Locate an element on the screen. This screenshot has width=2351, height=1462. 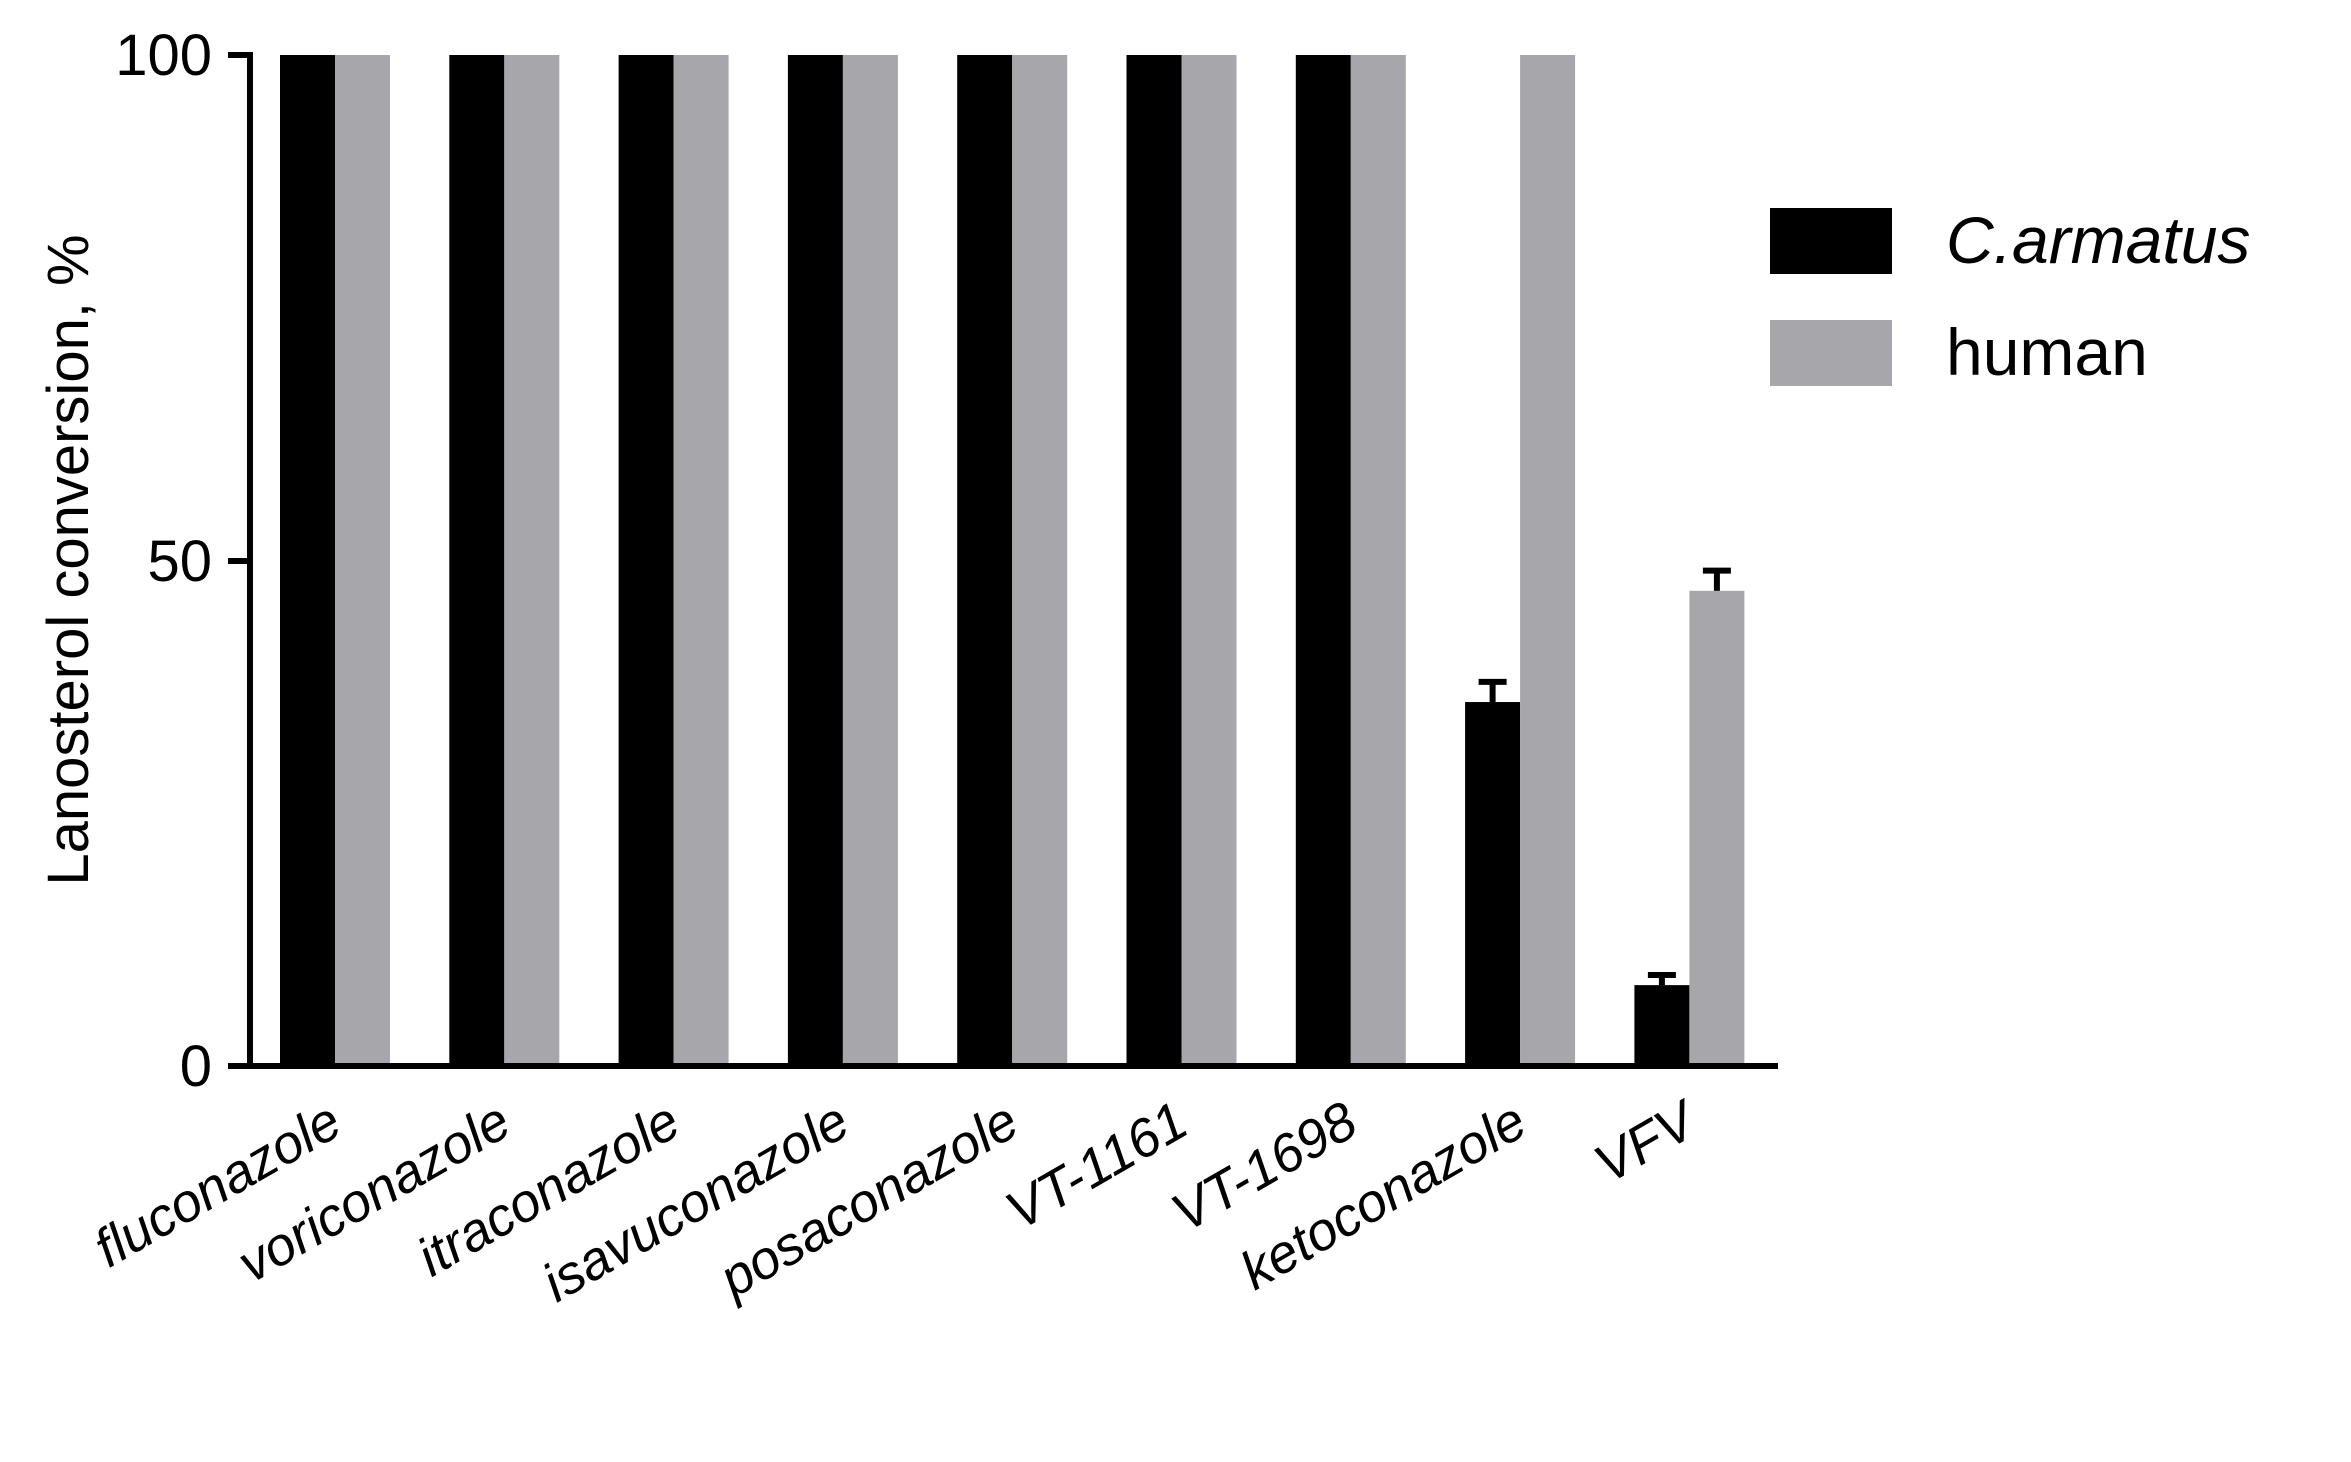
bar-human-isavuconazole is located at coordinates (870, 560).